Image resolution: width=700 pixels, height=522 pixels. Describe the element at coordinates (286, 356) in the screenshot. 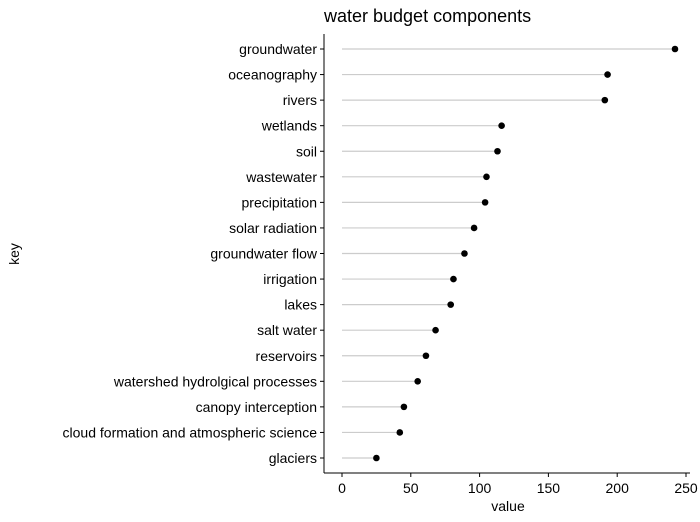

I see `category-label-12: reservoirs` at that location.